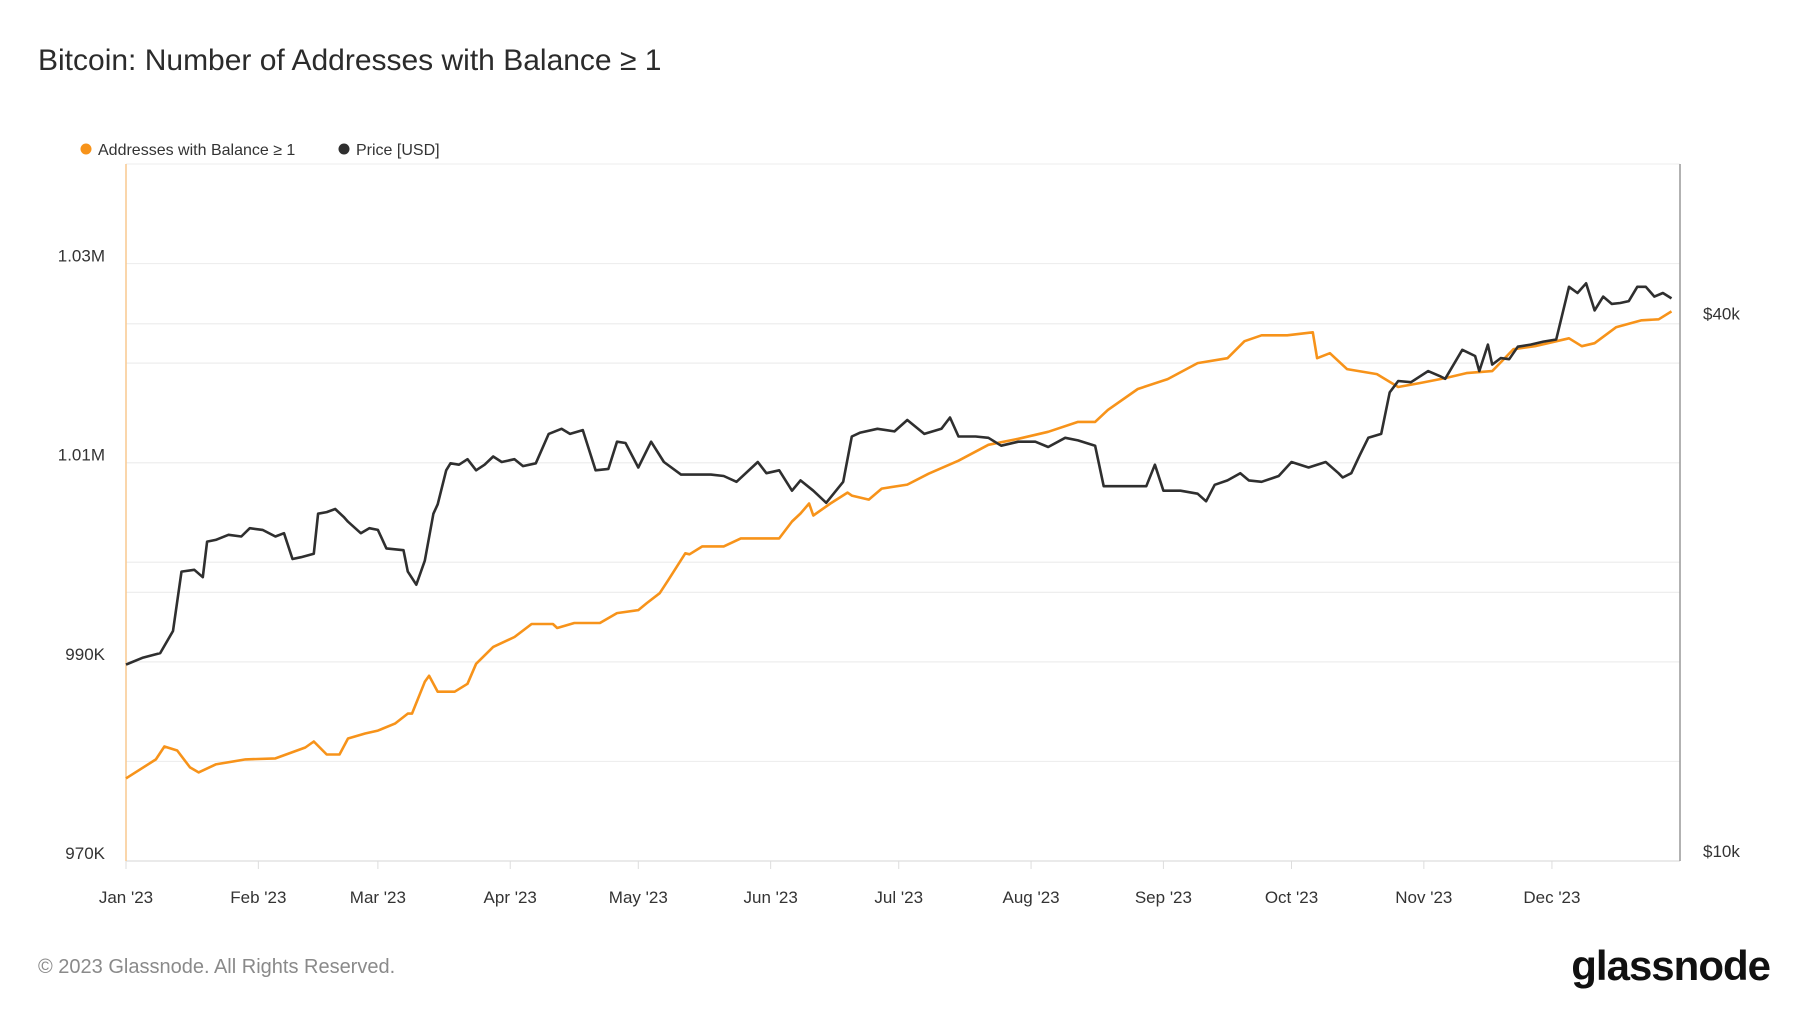 This screenshot has width=1800, height=1013. Describe the element at coordinates (258, 897) in the screenshot. I see `x-tick-label: Feb '23` at that location.